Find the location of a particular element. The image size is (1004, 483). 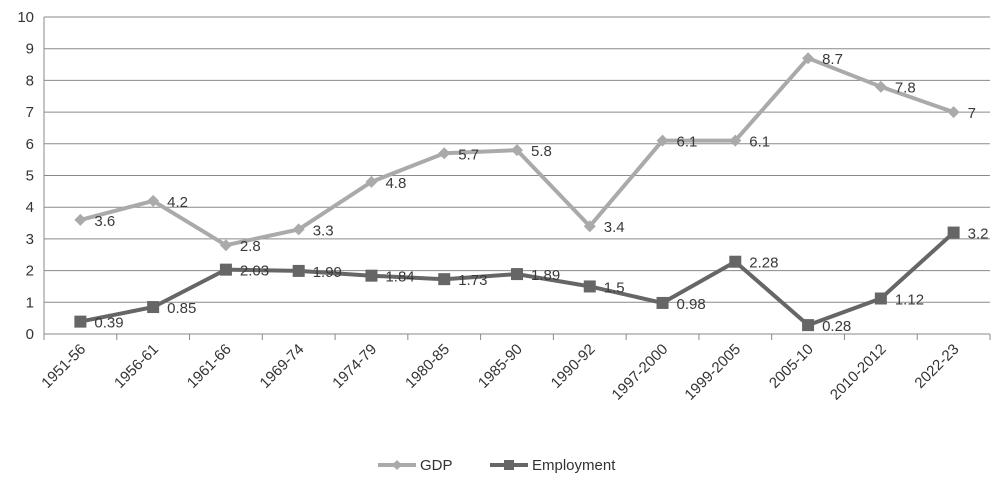

y-tick-label: 4 is located at coordinates (30, 207).